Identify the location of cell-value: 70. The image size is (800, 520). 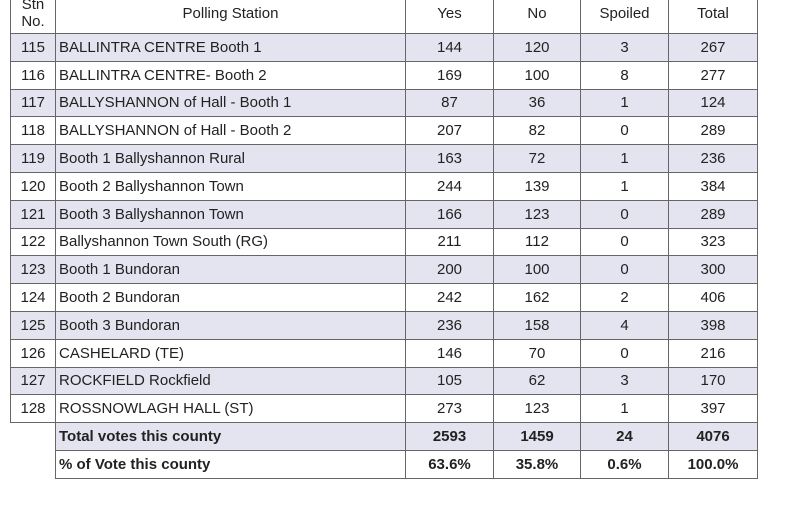
(537, 353).